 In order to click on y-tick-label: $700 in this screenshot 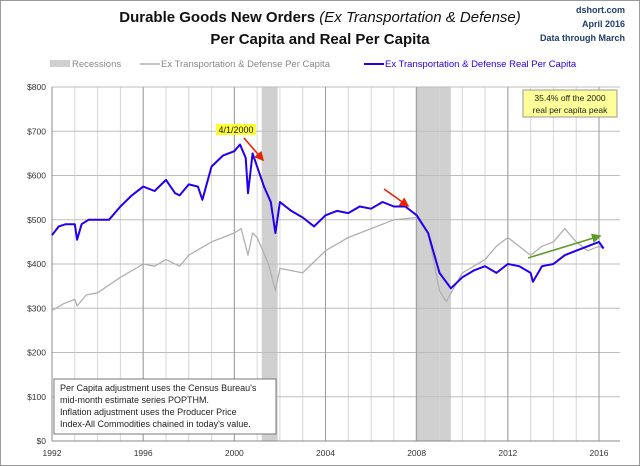, I will do `click(36, 131)`.